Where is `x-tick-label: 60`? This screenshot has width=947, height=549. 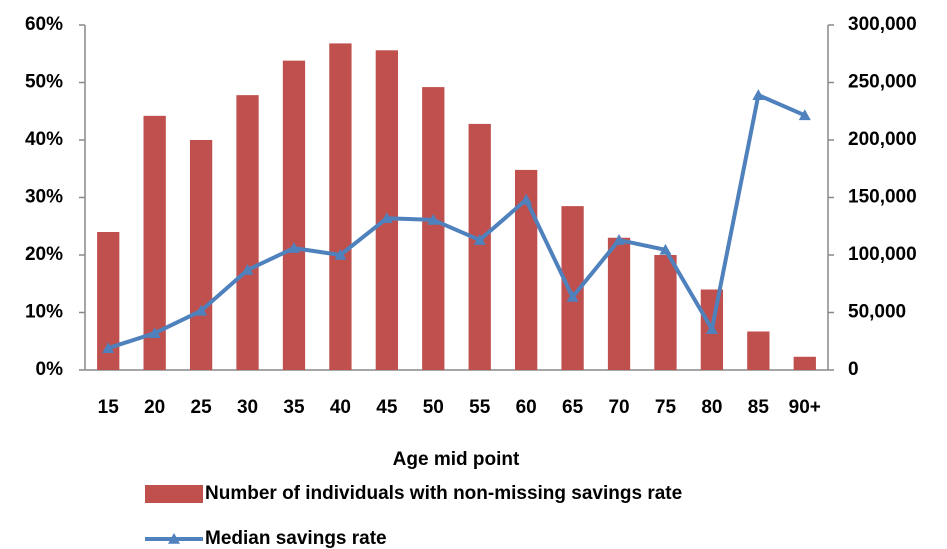 x-tick-label: 60 is located at coordinates (526, 407).